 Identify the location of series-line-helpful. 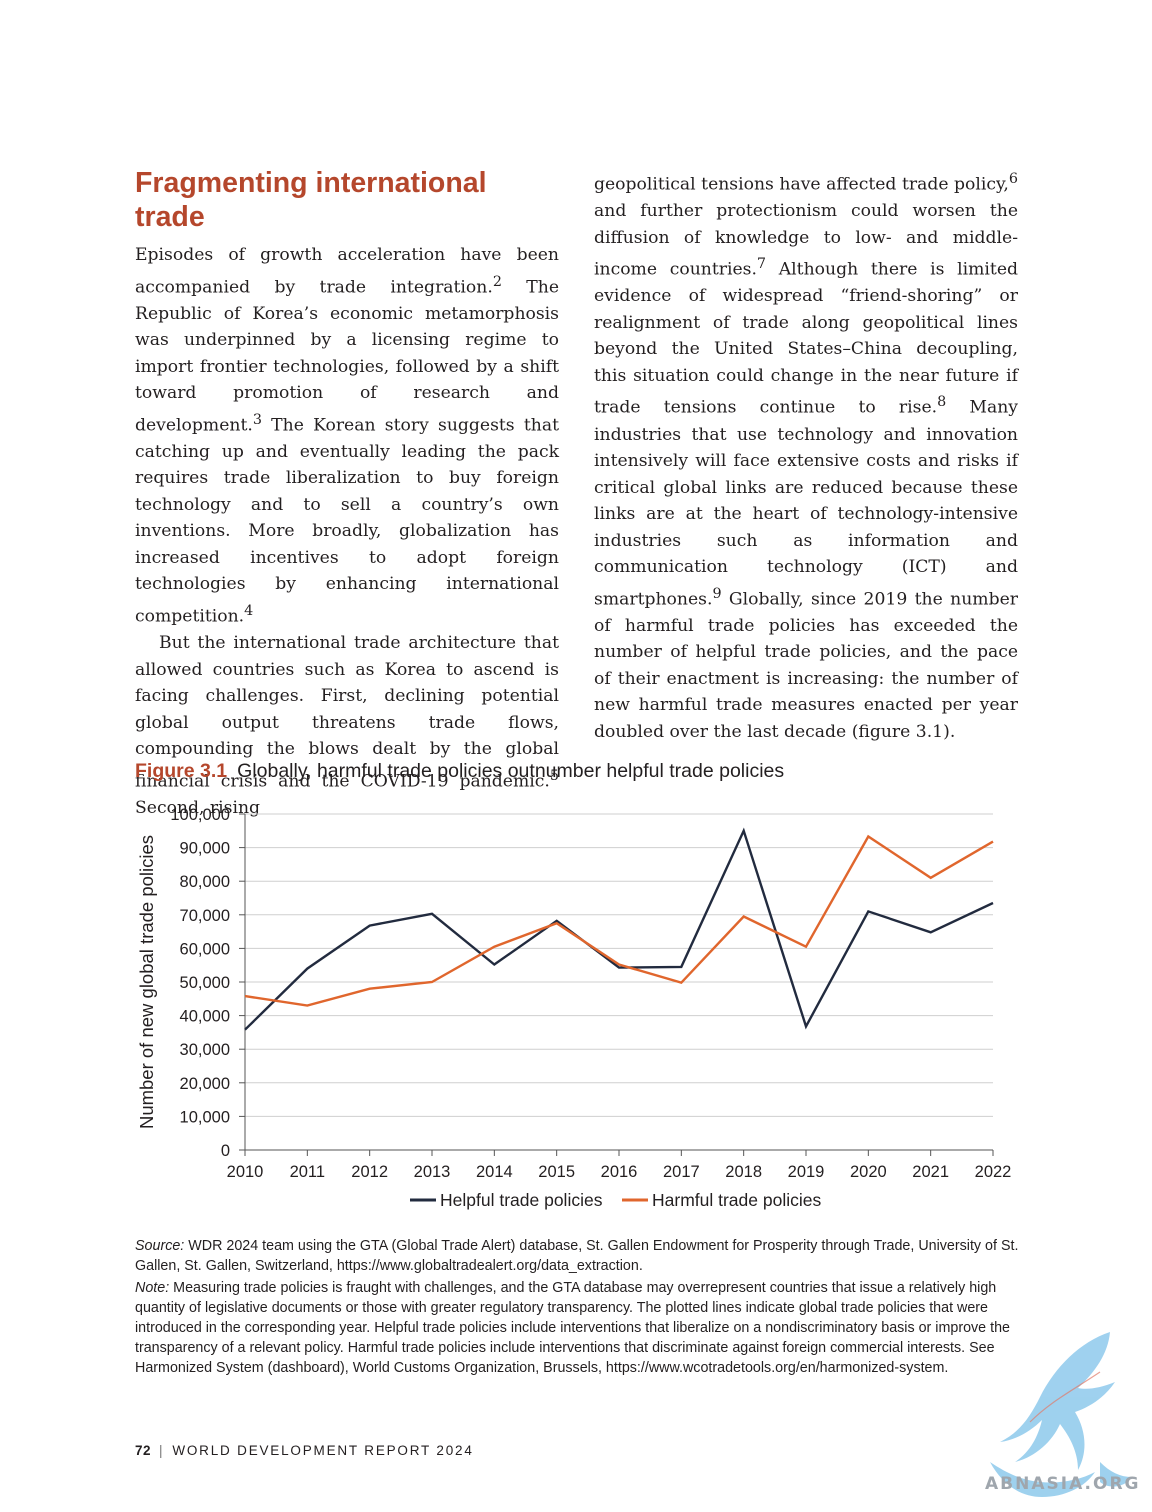
(619, 929).